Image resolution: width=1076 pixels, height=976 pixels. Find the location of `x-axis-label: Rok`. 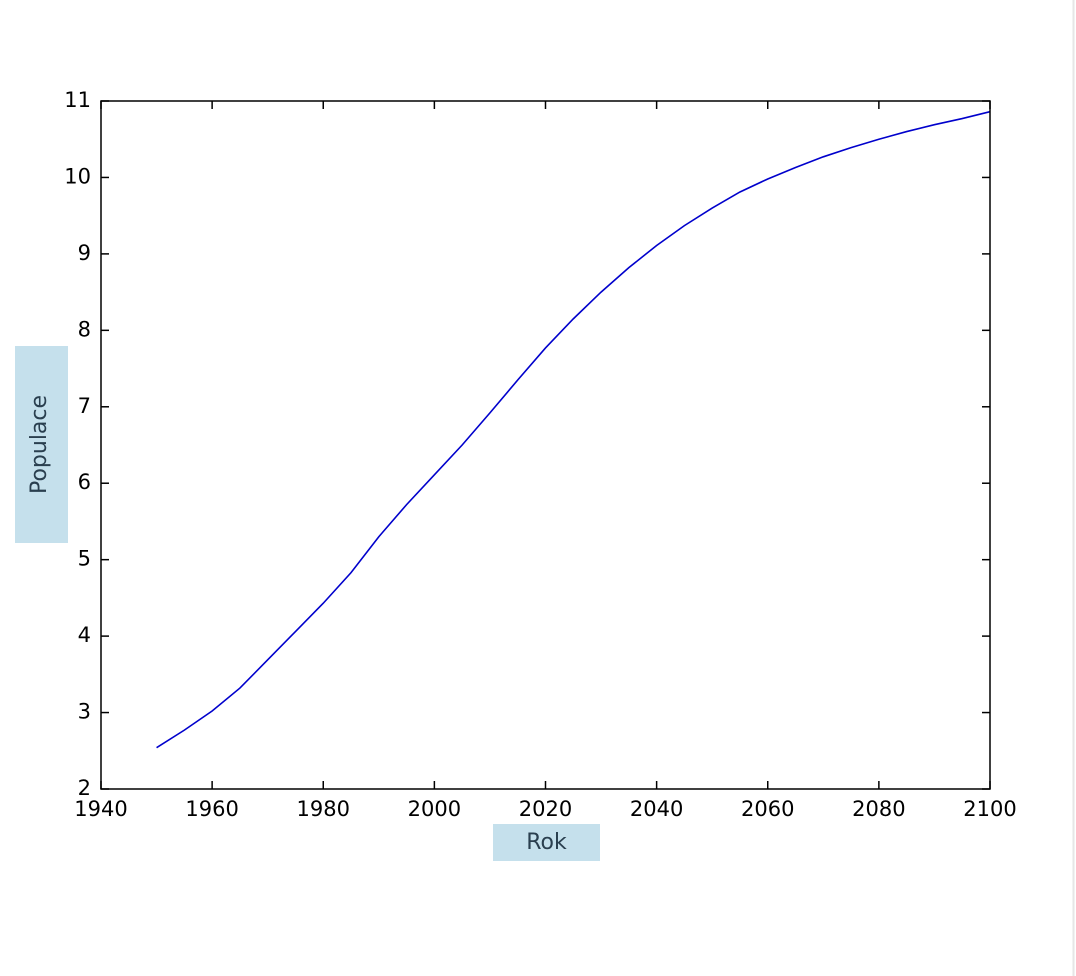

x-axis-label: Rok is located at coordinates (546, 842).